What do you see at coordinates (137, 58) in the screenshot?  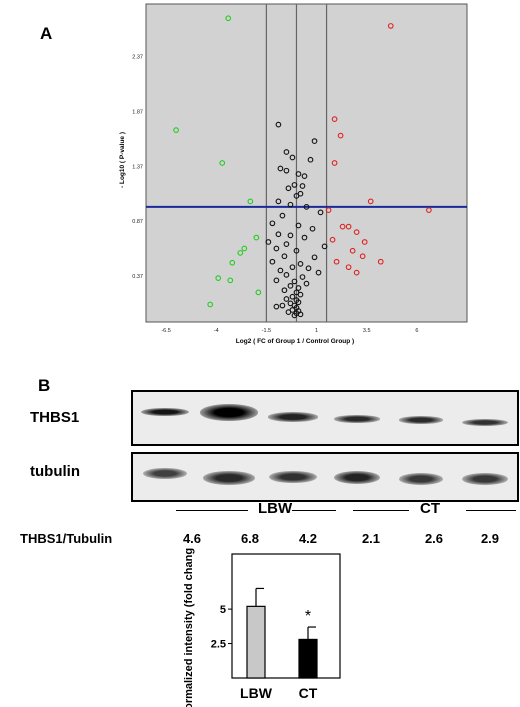 I see `y-tick-label: 2.37` at bounding box center [137, 58].